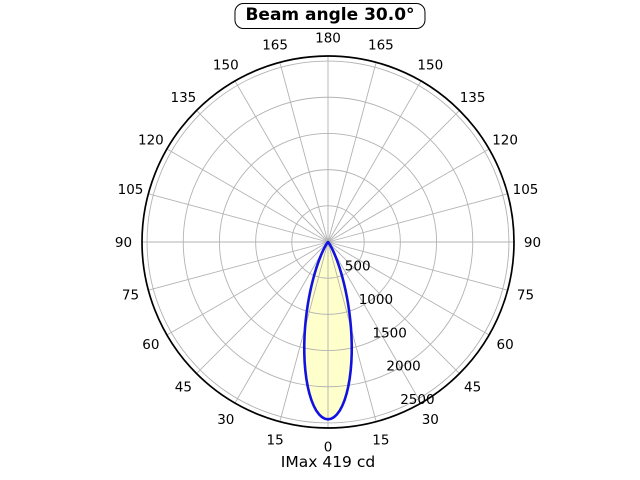 The width and height of the screenshot is (640, 480). I want to click on radial-tick-label: 1000, so click(376, 300).